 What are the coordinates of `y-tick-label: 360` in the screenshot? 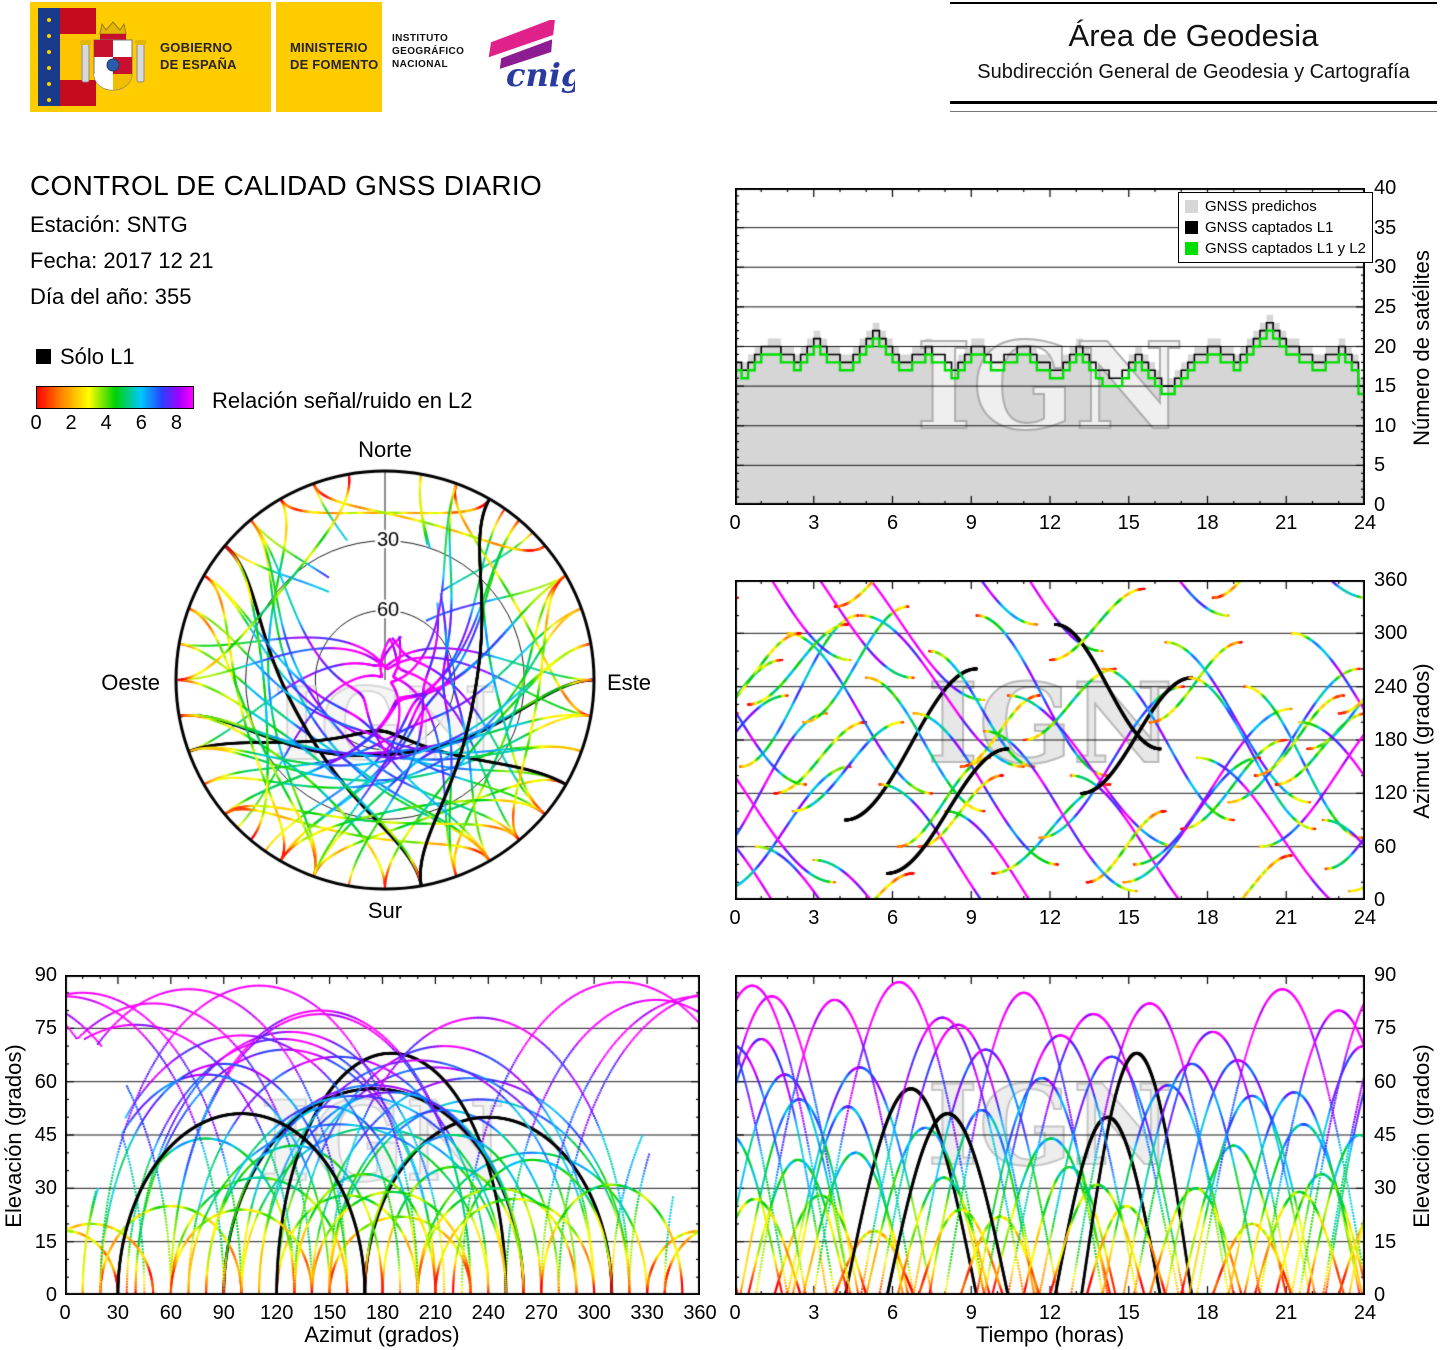 It's located at (1391, 580).